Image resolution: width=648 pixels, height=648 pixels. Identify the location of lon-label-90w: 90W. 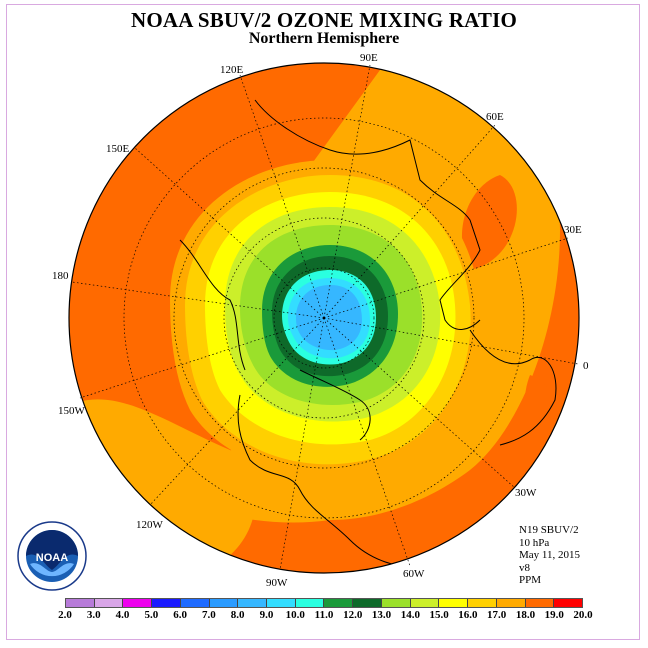
(277, 583).